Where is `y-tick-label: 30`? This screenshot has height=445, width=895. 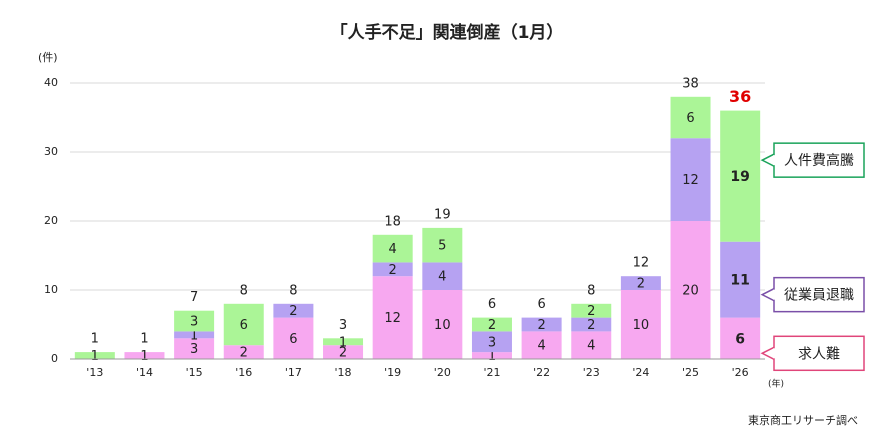
y-tick-label: 30 is located at coordinates (51, 151).